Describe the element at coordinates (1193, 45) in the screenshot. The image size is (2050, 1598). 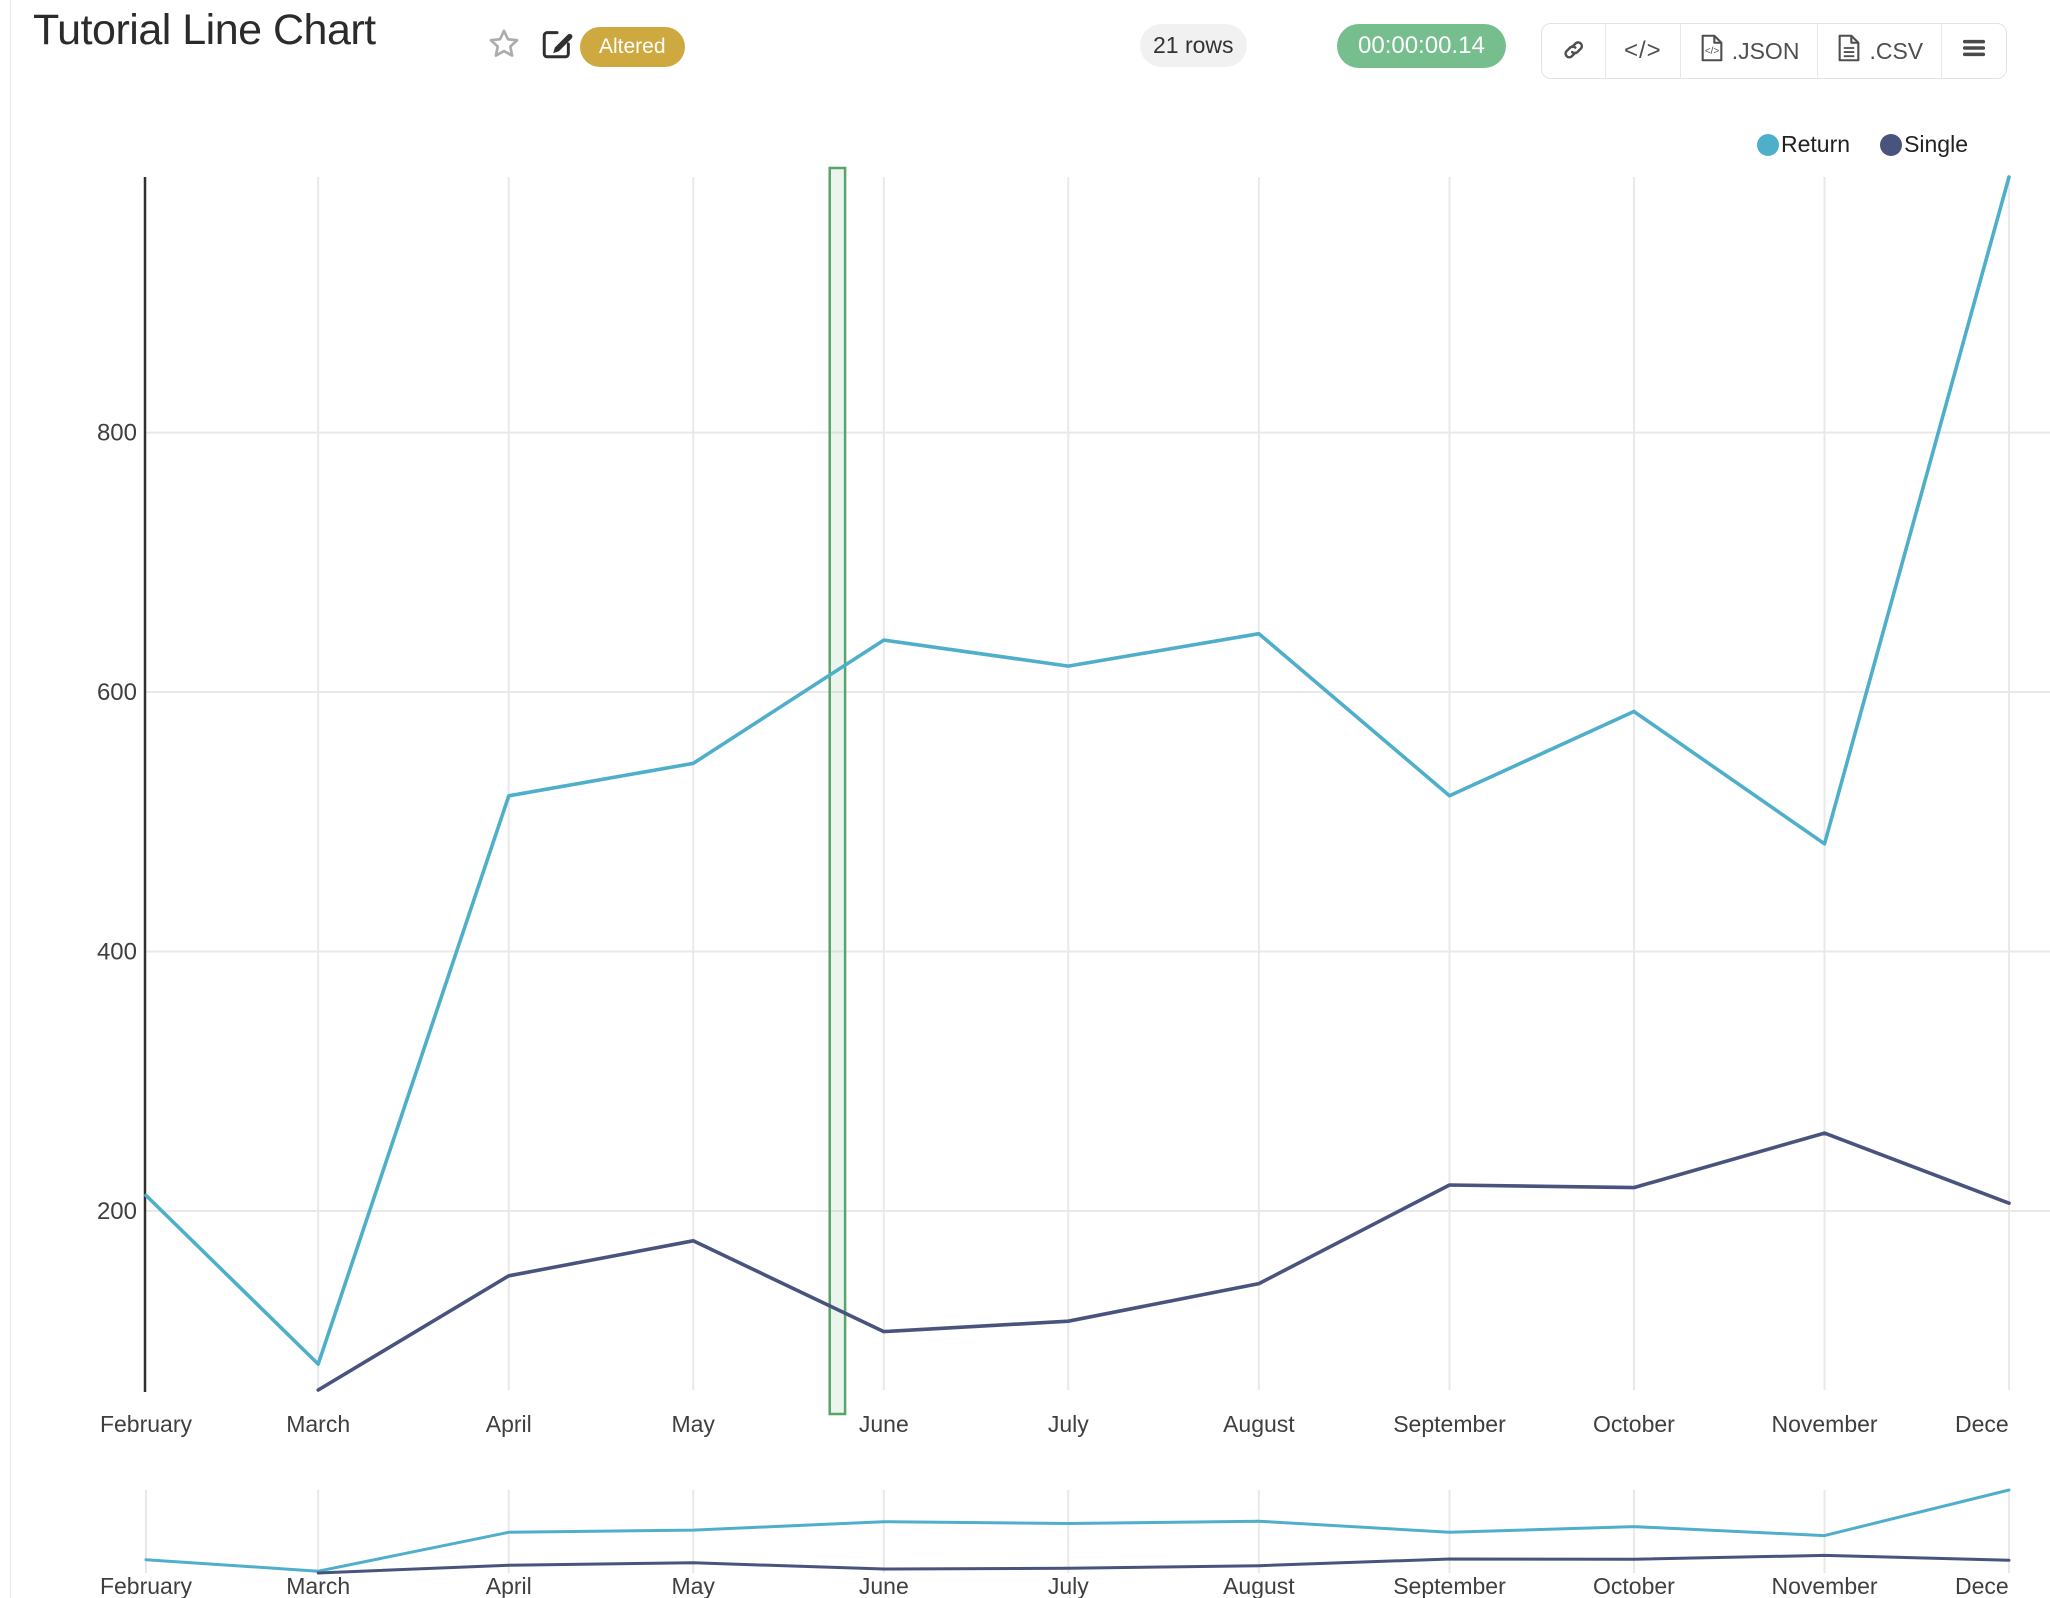
I see `row-count-badge: 21 rows` at that location.